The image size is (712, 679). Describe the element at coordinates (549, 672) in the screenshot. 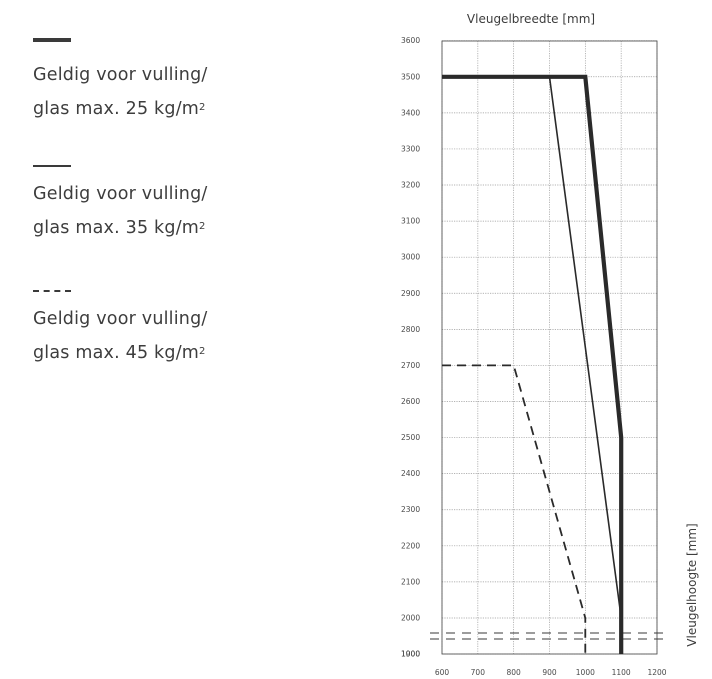

I see `x-tick-label: 900` at that location.